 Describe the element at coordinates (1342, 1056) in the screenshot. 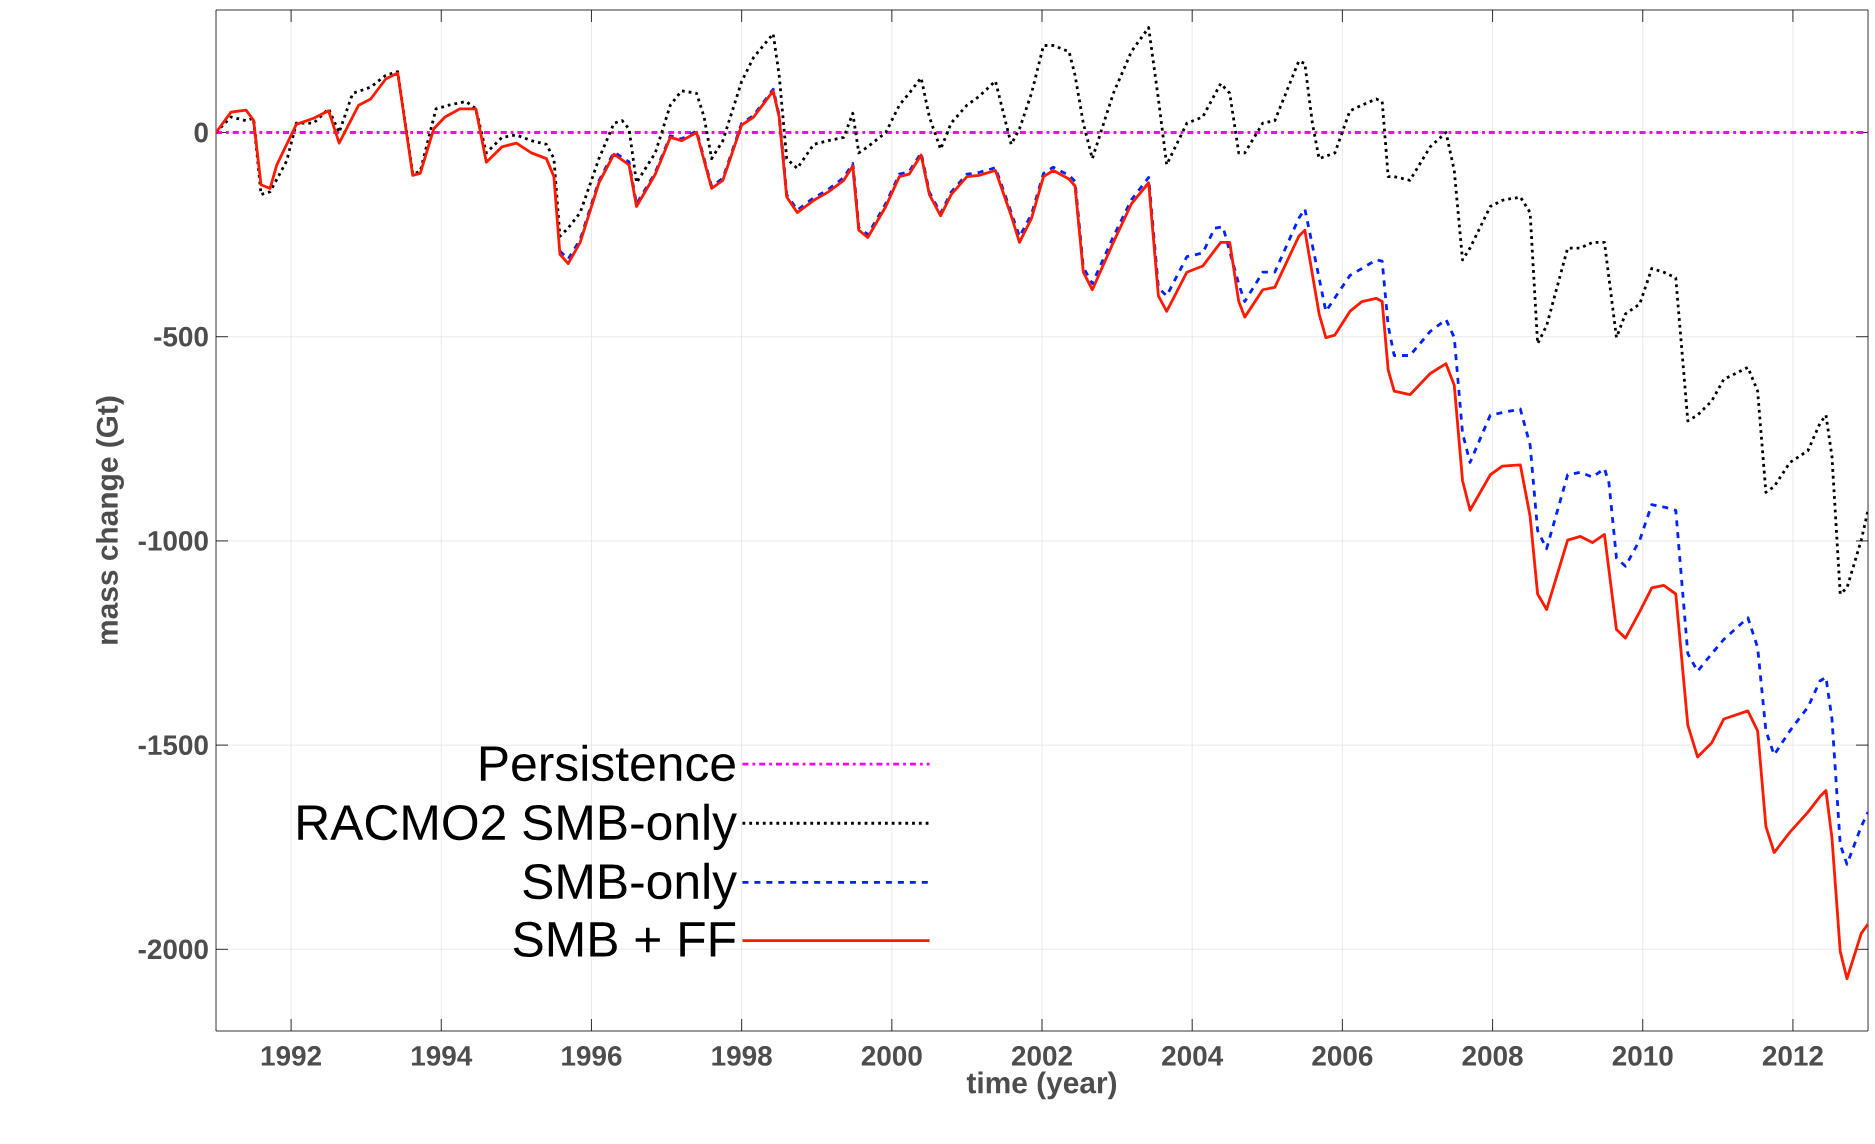

I see `x-tick-label: 2006` at that location.